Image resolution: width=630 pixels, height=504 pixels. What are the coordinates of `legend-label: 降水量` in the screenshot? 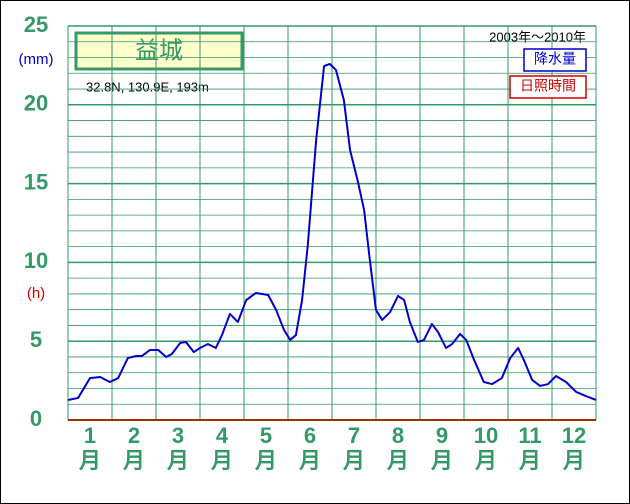 It's located at (555, 59).